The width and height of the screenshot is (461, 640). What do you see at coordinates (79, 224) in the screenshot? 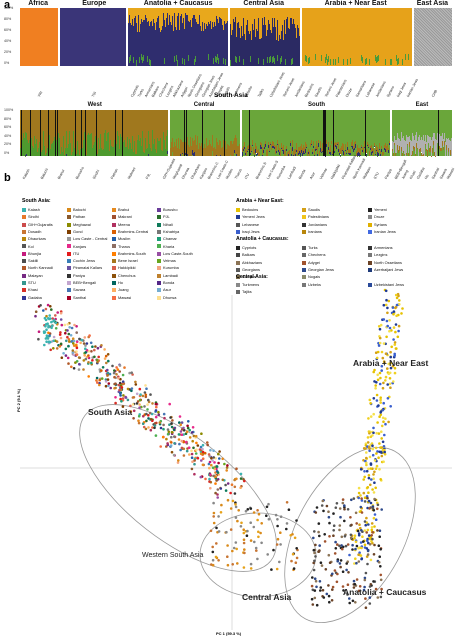
I see `legend-item: Meghawal` at bounding box center [79, 224].